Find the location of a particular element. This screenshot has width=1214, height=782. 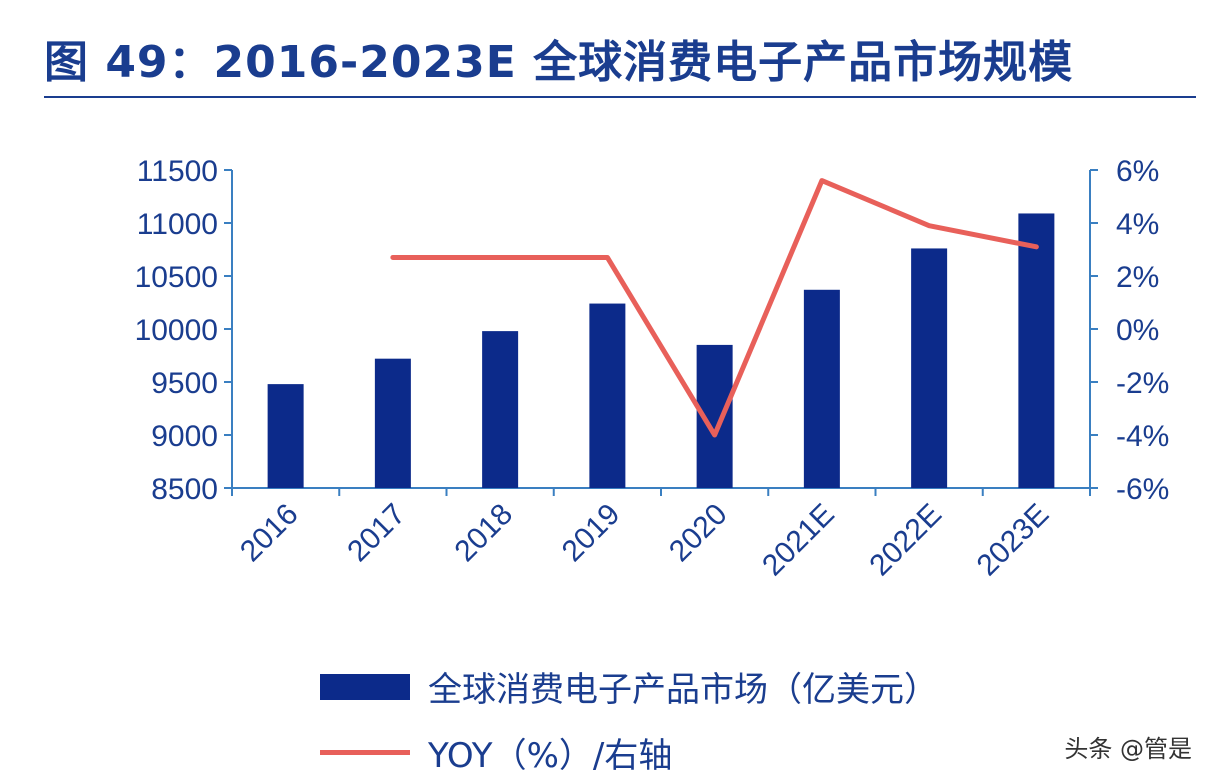

x-tick-label: 2022E is located at coordinates (905, 540).